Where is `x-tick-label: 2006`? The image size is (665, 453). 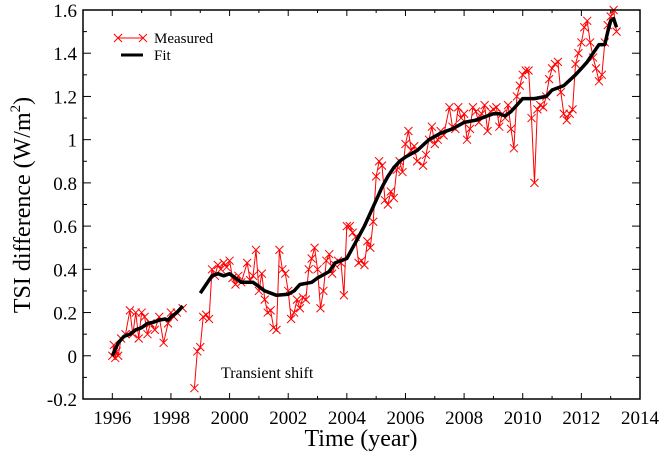 x-tick-label: 2006 is located at coordinates (405, 418).